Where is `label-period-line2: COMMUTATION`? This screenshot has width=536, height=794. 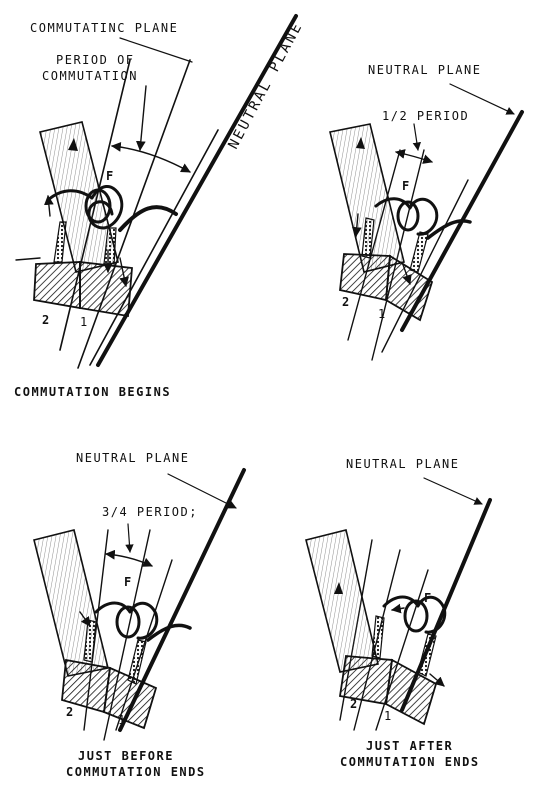
label-period-line2: COMMUTATION is located at coordinates (90, 76).